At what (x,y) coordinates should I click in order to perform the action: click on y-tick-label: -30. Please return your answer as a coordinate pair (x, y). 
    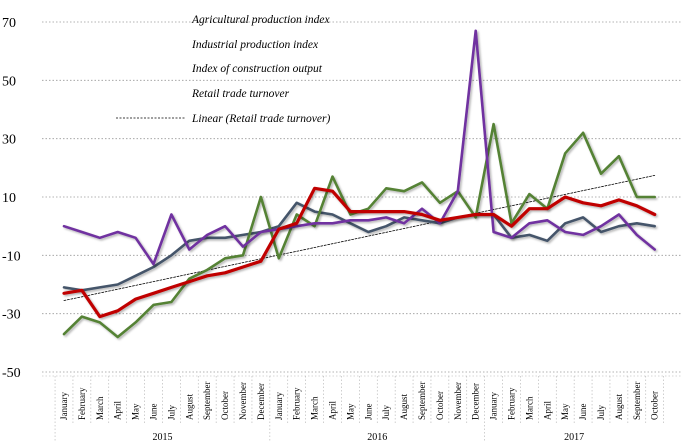
    Looking at the image, I should click on (11, 315).